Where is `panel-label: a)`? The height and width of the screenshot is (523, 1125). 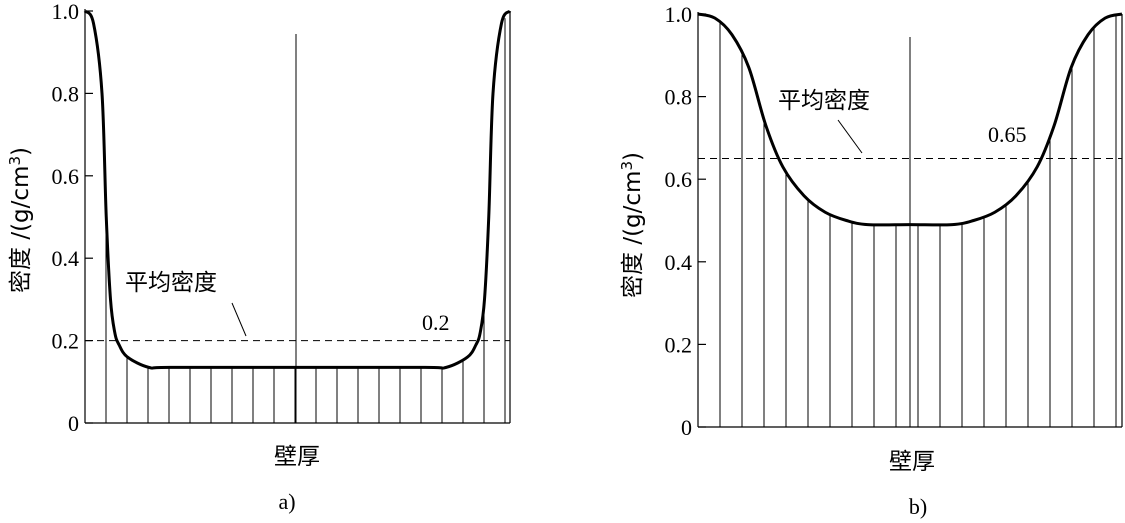
panel-label: a) is located at coordinates (286, 501).